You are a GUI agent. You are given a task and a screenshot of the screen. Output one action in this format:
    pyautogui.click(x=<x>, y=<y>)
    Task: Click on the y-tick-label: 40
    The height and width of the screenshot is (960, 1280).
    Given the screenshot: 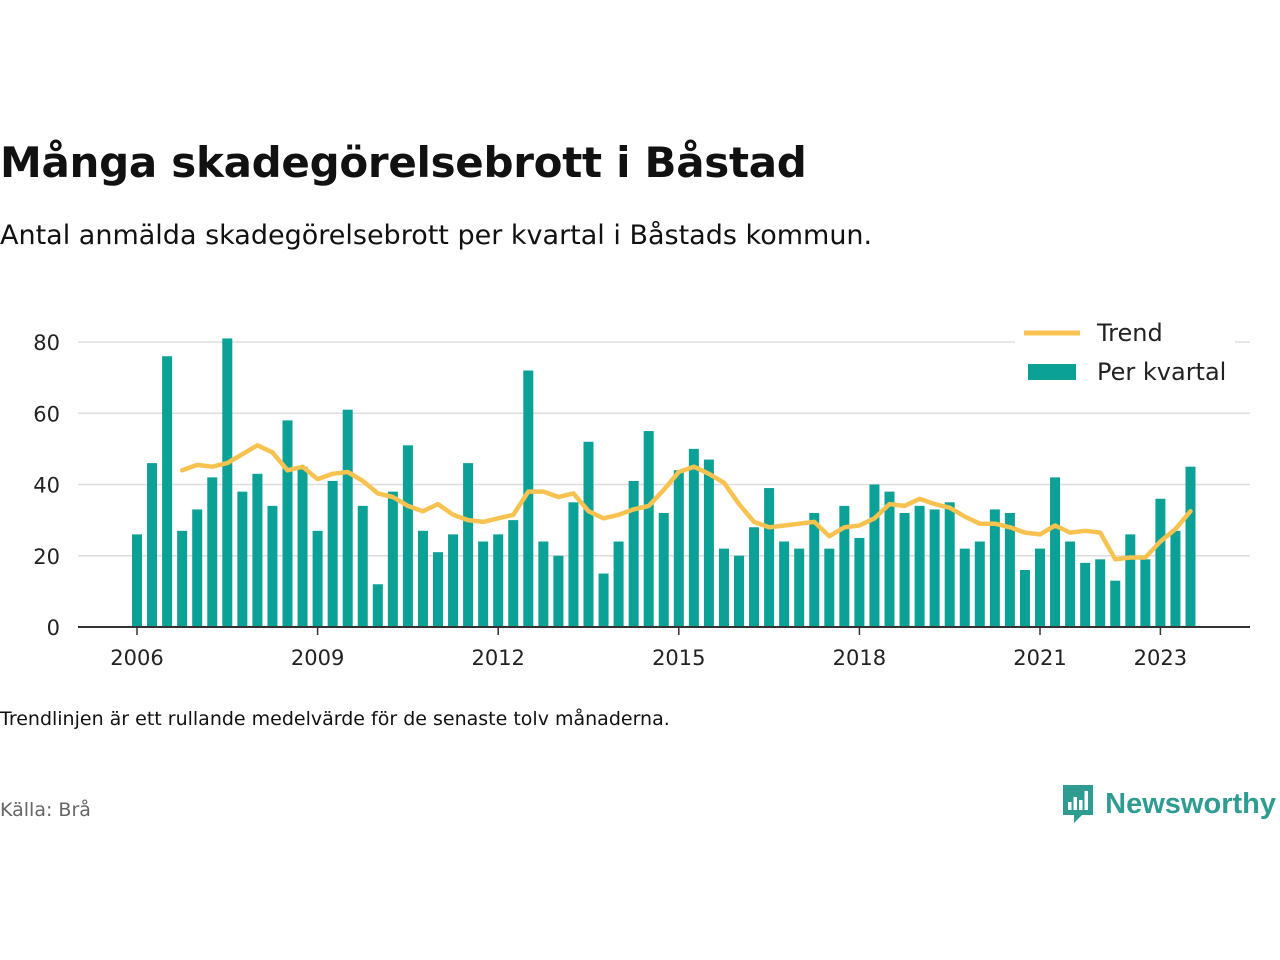 What is the action you would take?
    pyautogui.click(x=46, y=486)
    